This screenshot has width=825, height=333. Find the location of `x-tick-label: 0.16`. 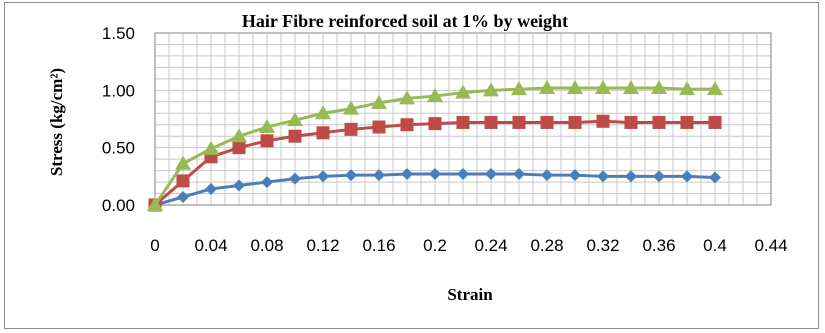

x-tick-label: 0.16 is located at coordinates (378, 245).